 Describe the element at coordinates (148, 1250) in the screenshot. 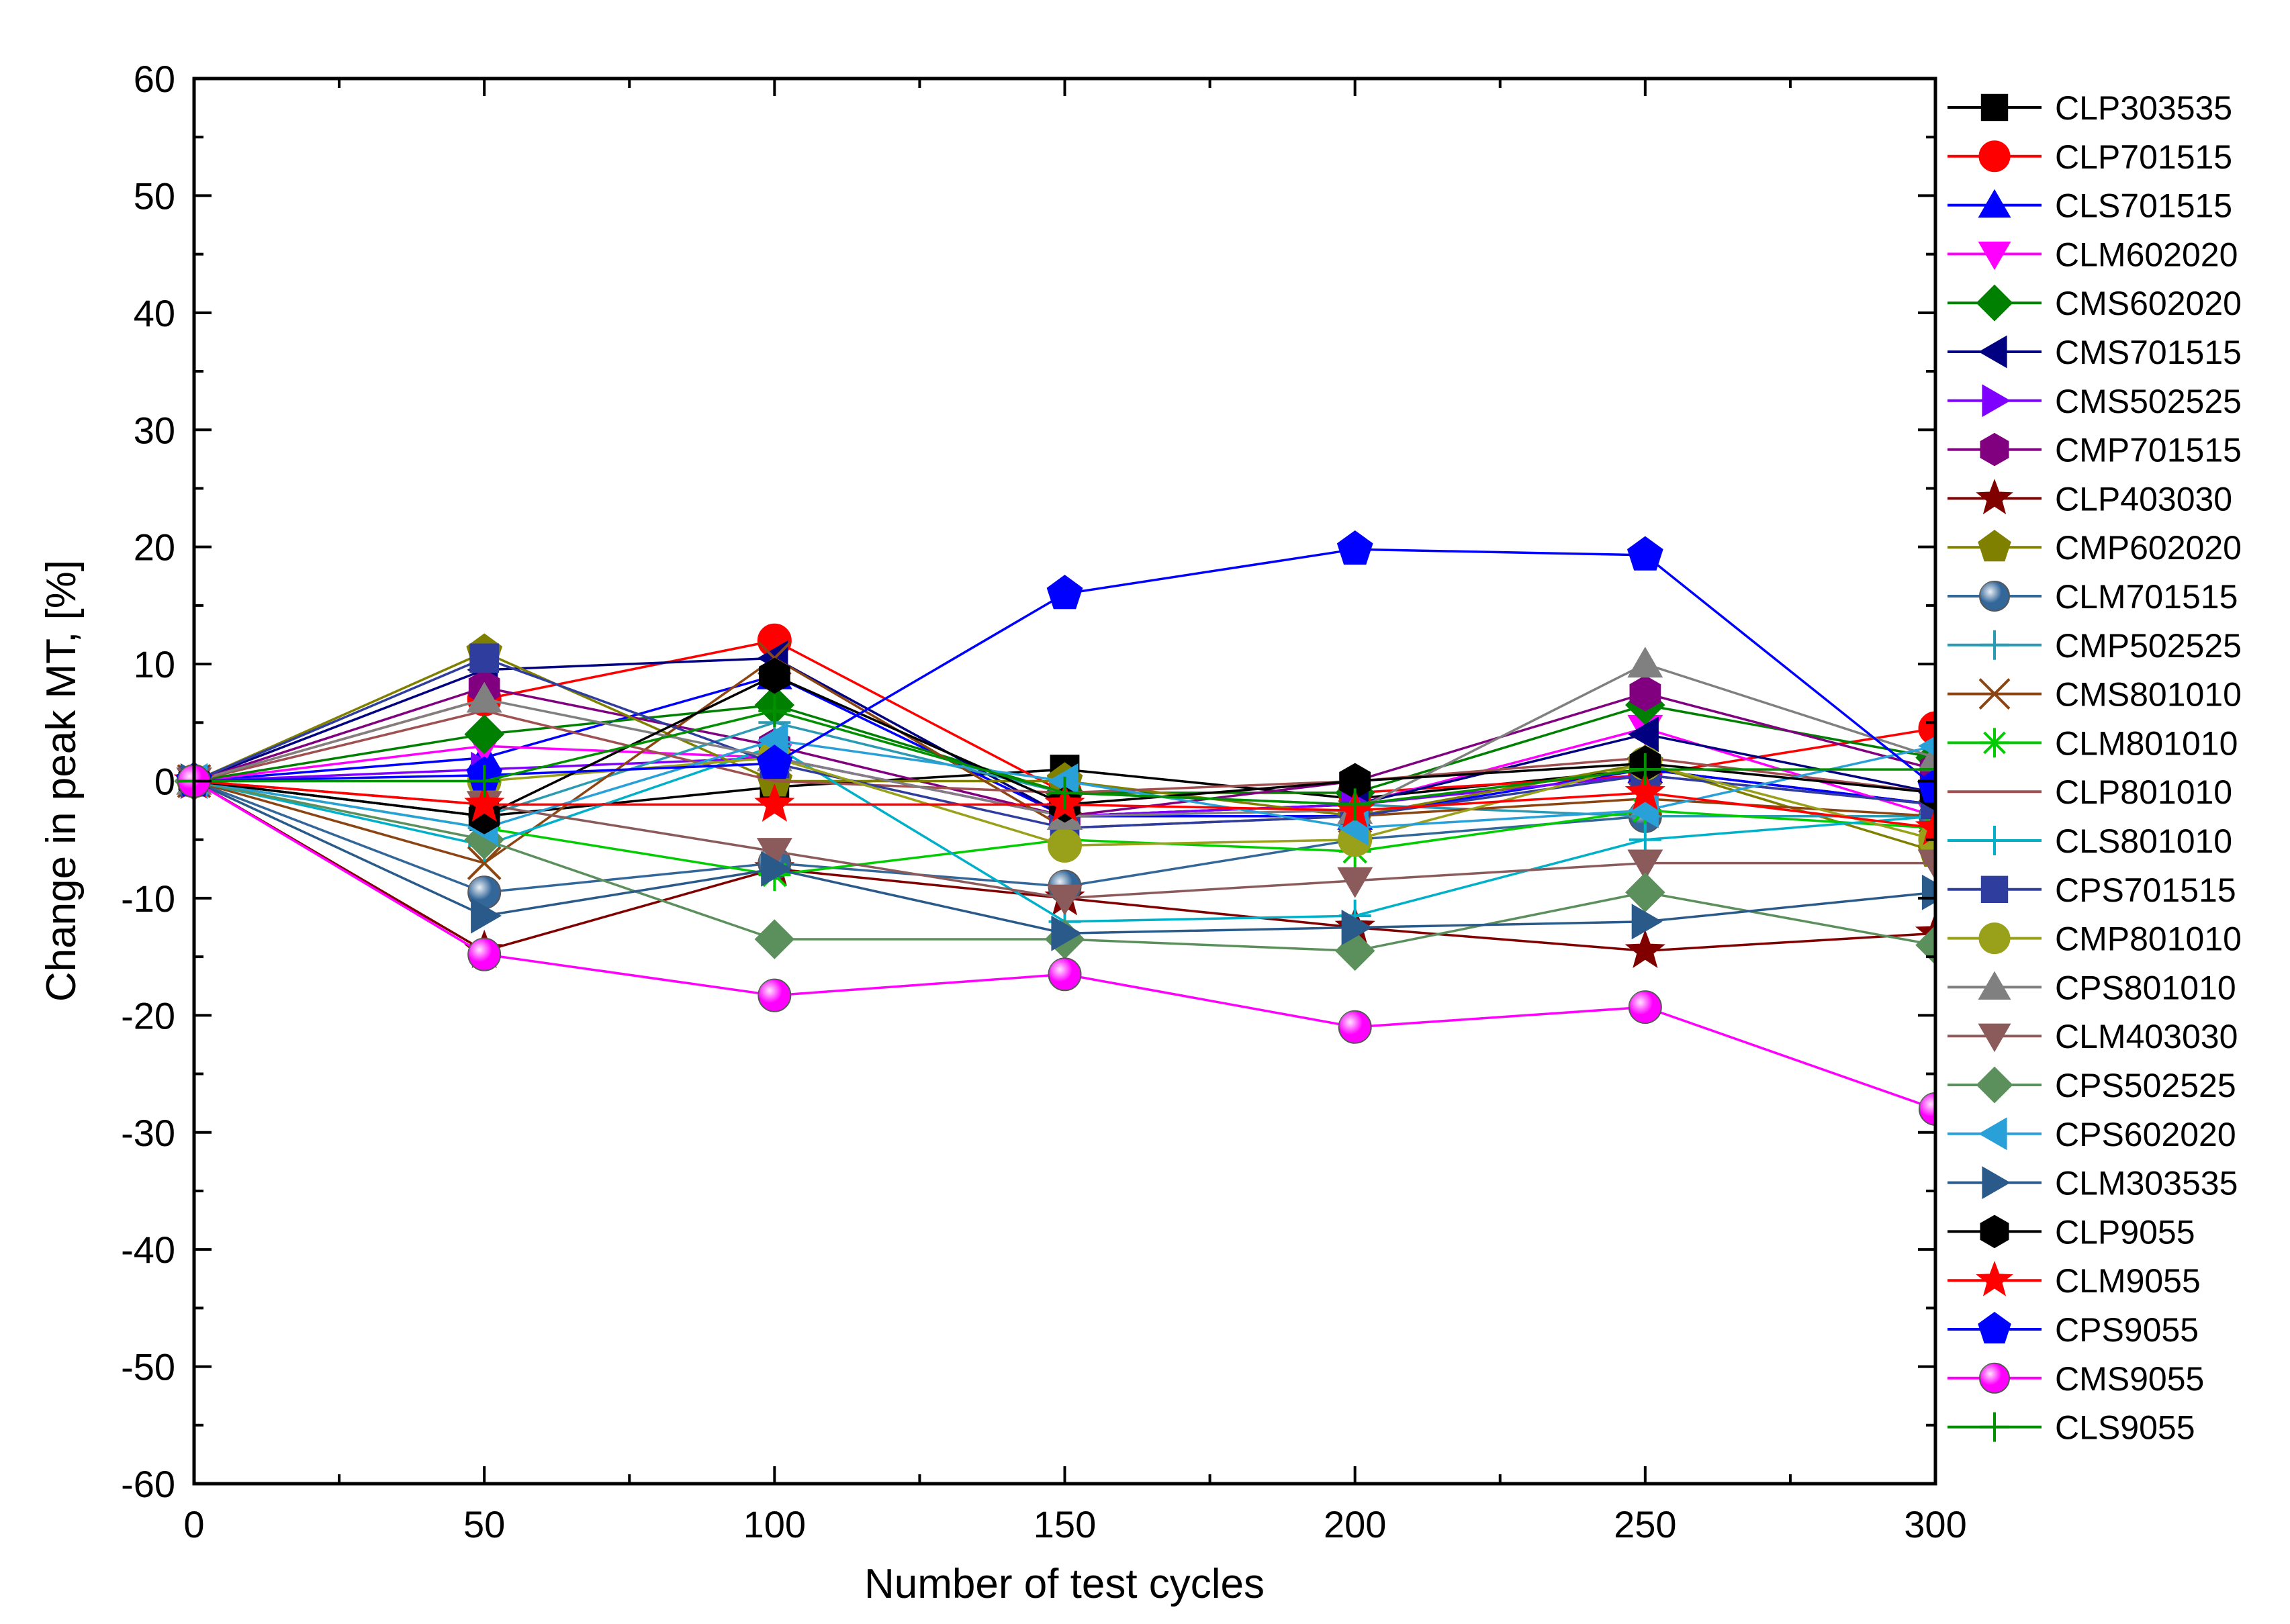

I see `y-tick-label: -40` at that location.